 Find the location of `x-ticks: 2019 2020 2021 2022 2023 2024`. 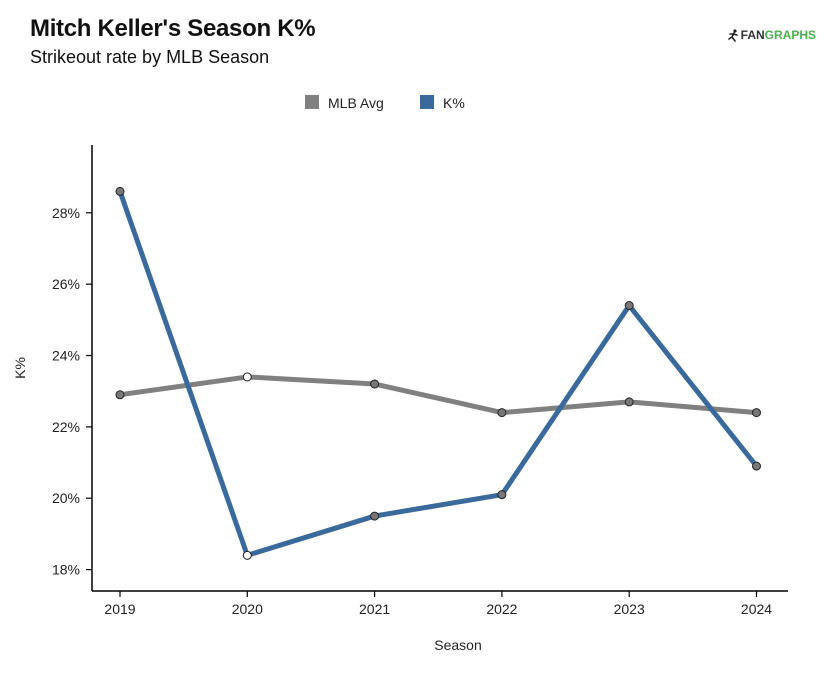

x-ticks: 2019 2020 2021 2022 2023 2024 is located at coordinates (438, 604).